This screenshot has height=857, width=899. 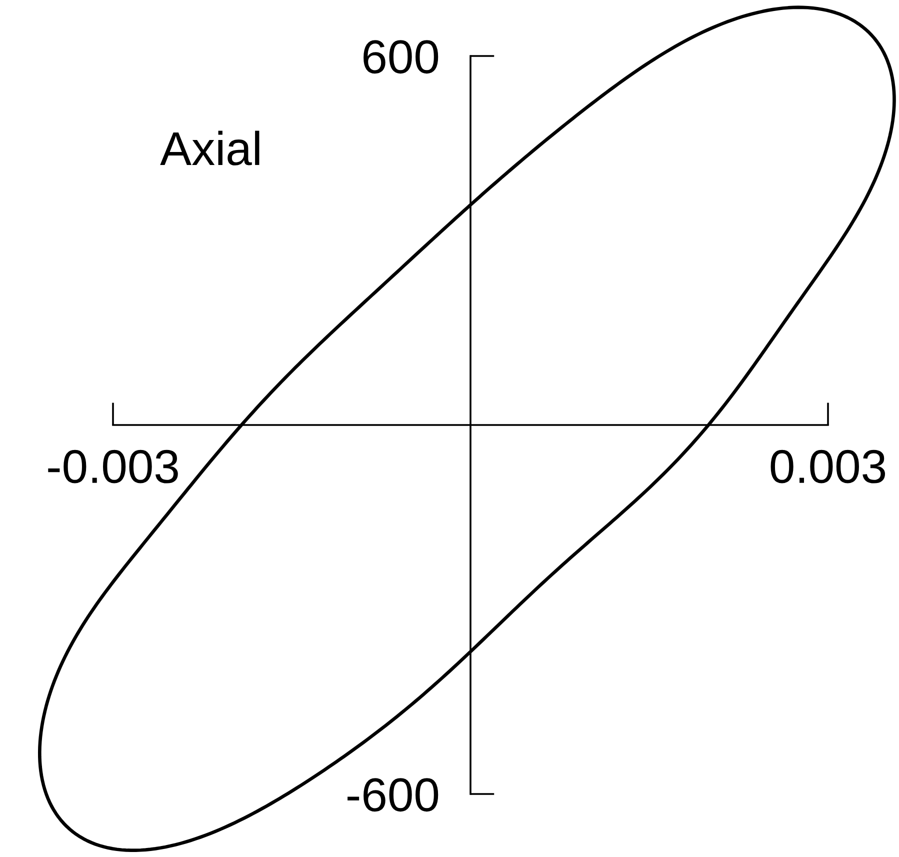 What do you see at coordinates (828, 467) in the screenshot?
I see `x-tick-label: 0.003` at bounding box center [828, 467].